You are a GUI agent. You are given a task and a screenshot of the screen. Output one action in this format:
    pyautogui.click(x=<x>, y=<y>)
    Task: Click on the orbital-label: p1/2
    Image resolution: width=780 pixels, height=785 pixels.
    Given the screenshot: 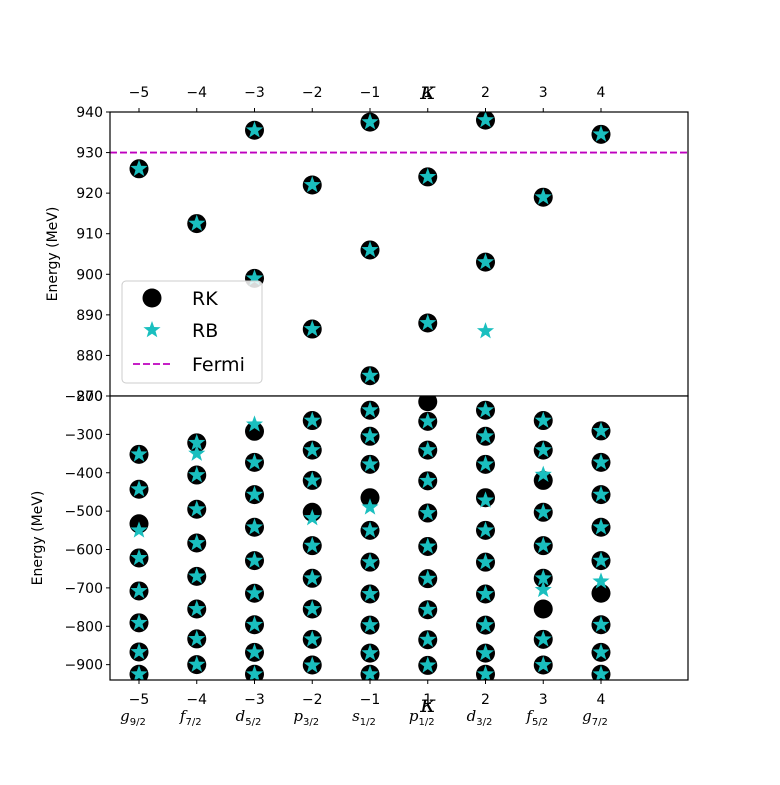 What is the action you would take?
    pyautogui.click(x=422, y=717)
    